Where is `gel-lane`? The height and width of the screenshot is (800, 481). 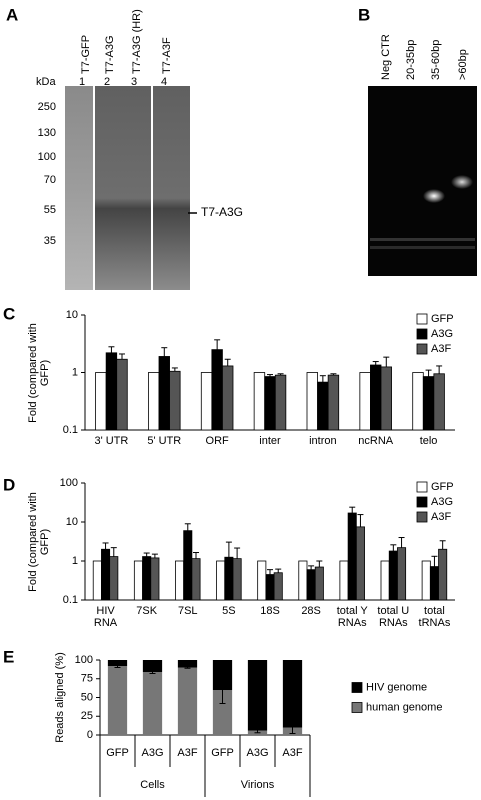 gel-lane is located at coordinates (79, 188).